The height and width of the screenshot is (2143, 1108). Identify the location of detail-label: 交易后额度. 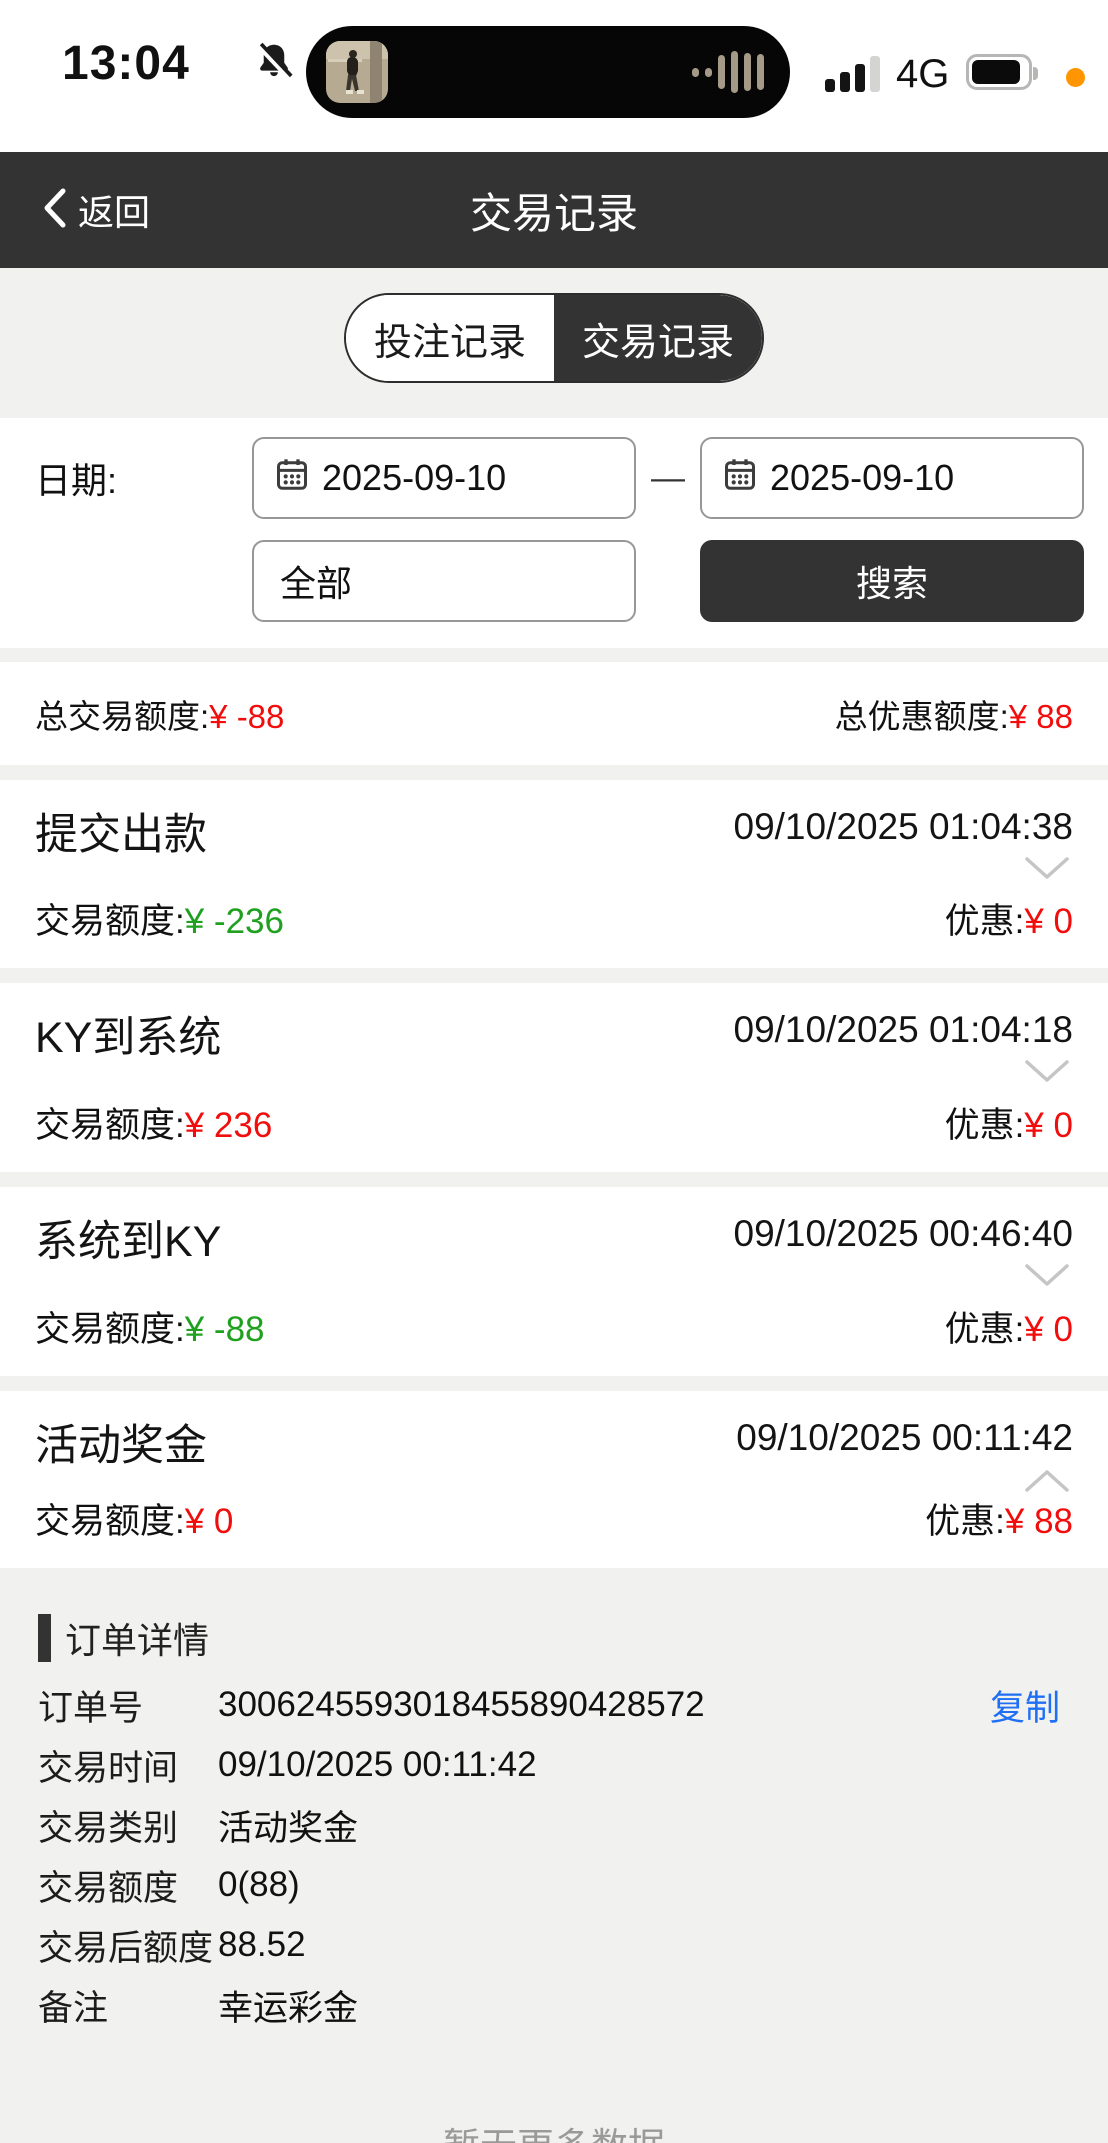
(126, 1948).